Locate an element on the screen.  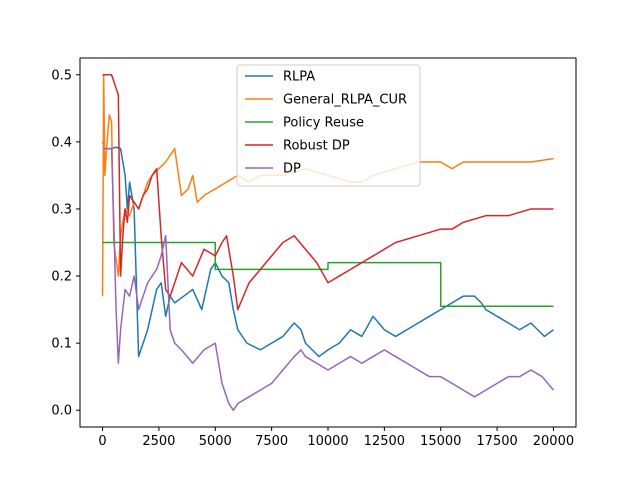
x-tick-label: 5000 is located at coordinates (215, 441).